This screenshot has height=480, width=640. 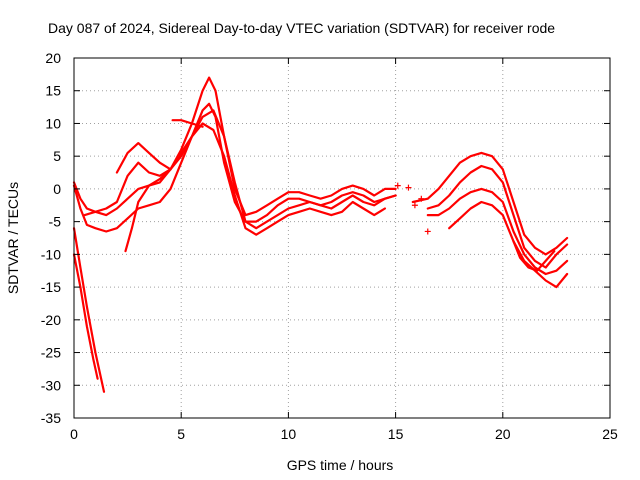 What do you see at coordinates (51, 320) in the screenshot?
I see `y-tick-label: -20` at bounding box center [51, 320].